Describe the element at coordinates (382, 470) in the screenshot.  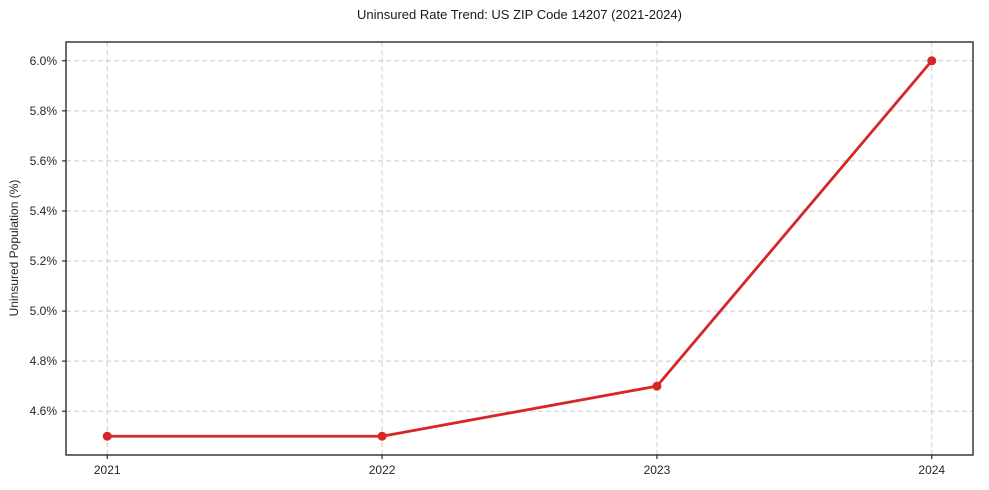
I see `x-tick-label: 2022` at that location.